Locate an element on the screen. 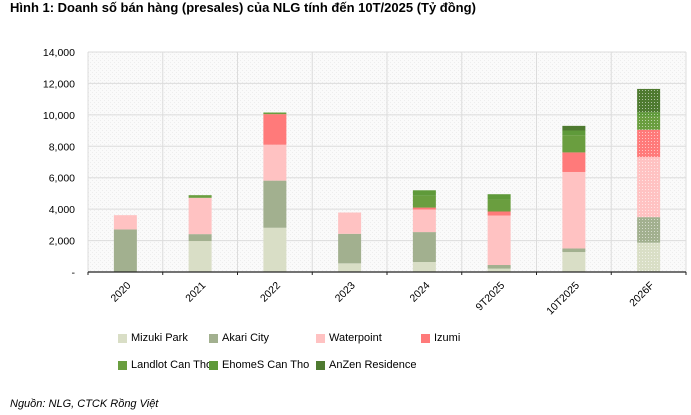 This screenshot has height=415, width=691. y-tick-label: 8,000 is located at coordinates (62, 147).